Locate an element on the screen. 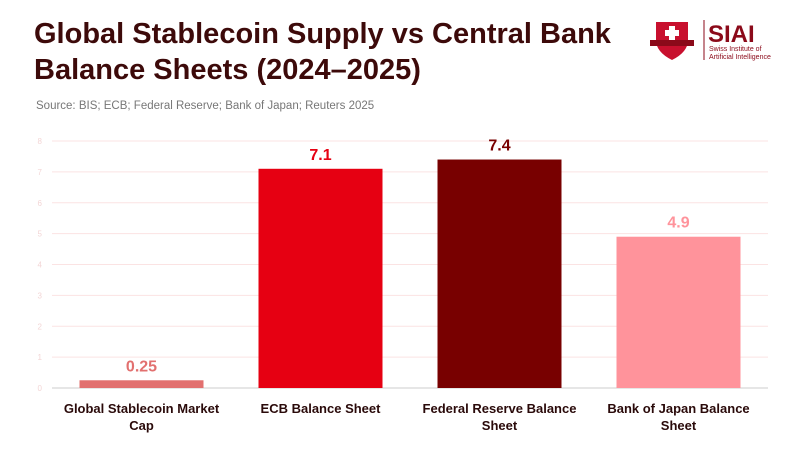 This screenshot has height=450, width=800. x-tick-label: Bank of Japan Balance is located at coordinates (678, 408).